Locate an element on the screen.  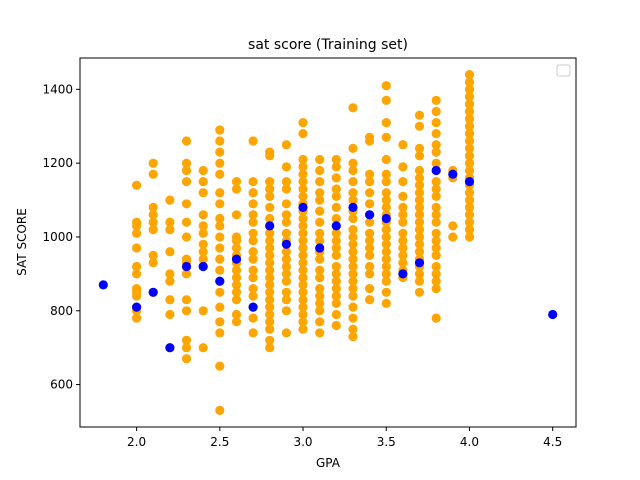
chart-title: sat score (Training set) is located at coordinates (328, 45).